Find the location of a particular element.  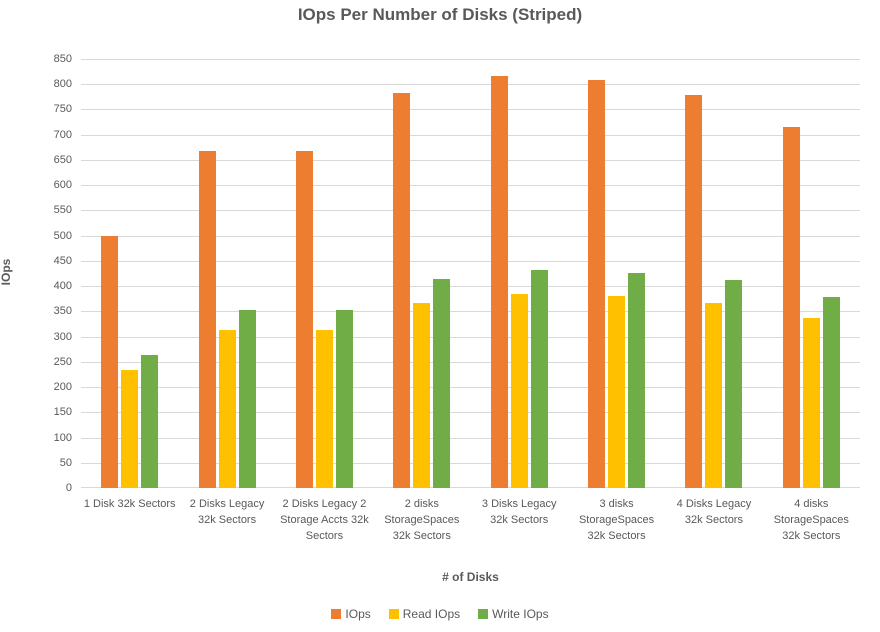

y-tick-label: 450 is located at coordinates (62, 260).